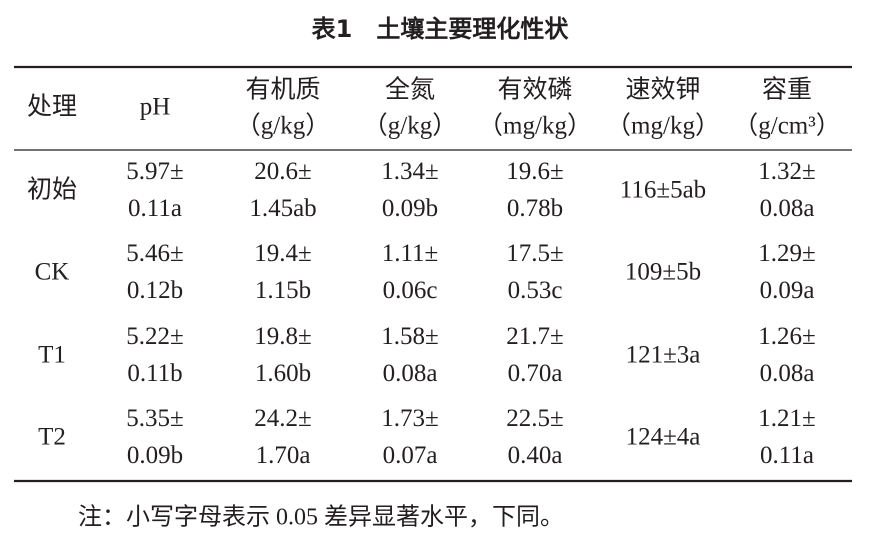  Describe the element at coordinates (52, 190) in the screenshot. I see `row-label: 初始` at that location.